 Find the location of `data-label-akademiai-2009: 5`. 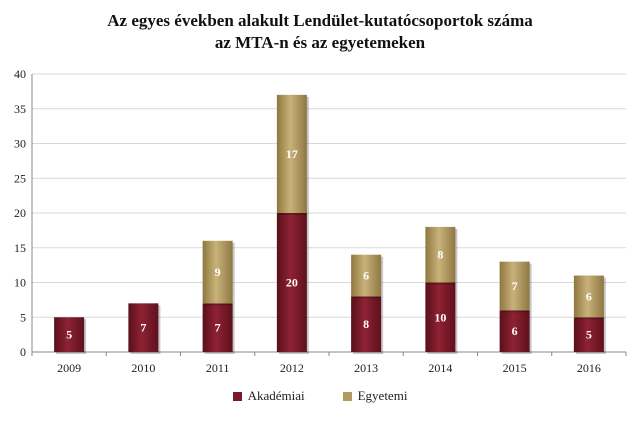

data-label-akademiai-2009: 5 is located at coordinates (69, 335).